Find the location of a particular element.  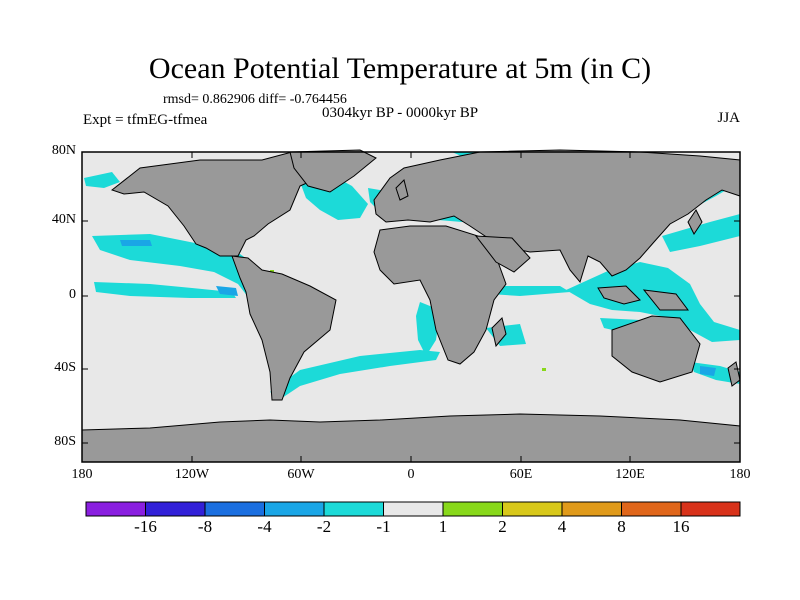

lat-label-40n: 40N is located at coordinates (63, 219).